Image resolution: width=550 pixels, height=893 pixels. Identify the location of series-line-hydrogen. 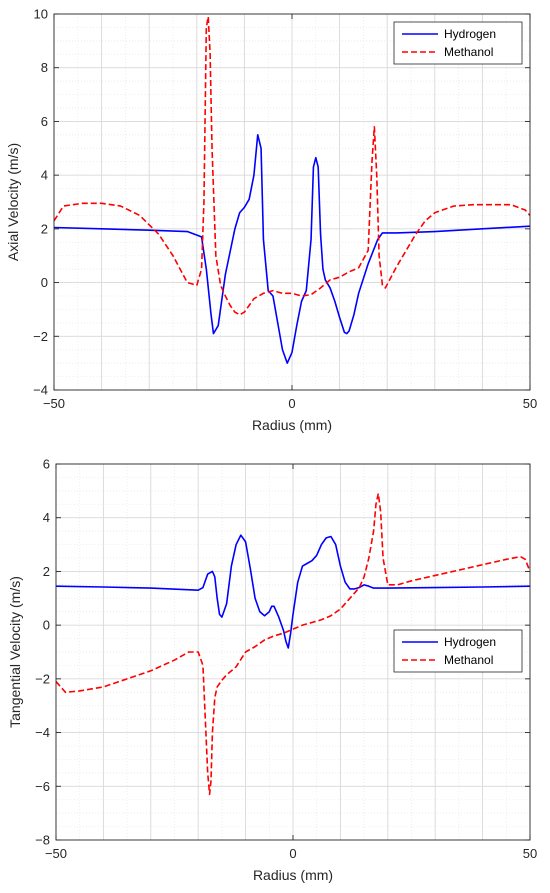
(293, 591).